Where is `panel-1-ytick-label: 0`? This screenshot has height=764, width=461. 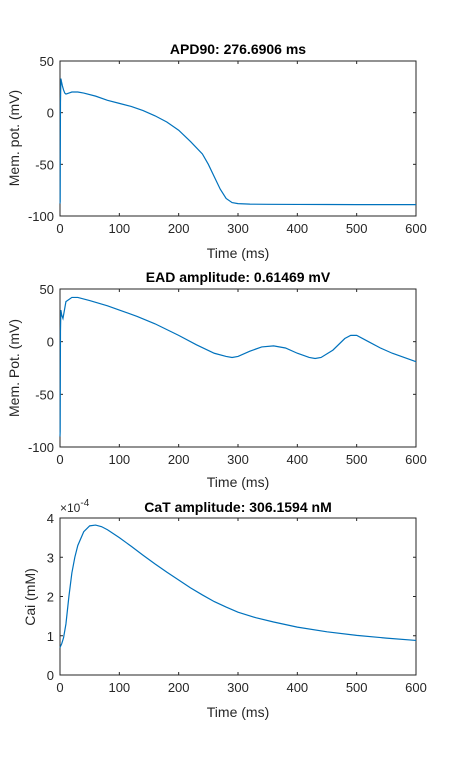
panel-1-ytick-label: 0 is located at coordinates (50, 113).